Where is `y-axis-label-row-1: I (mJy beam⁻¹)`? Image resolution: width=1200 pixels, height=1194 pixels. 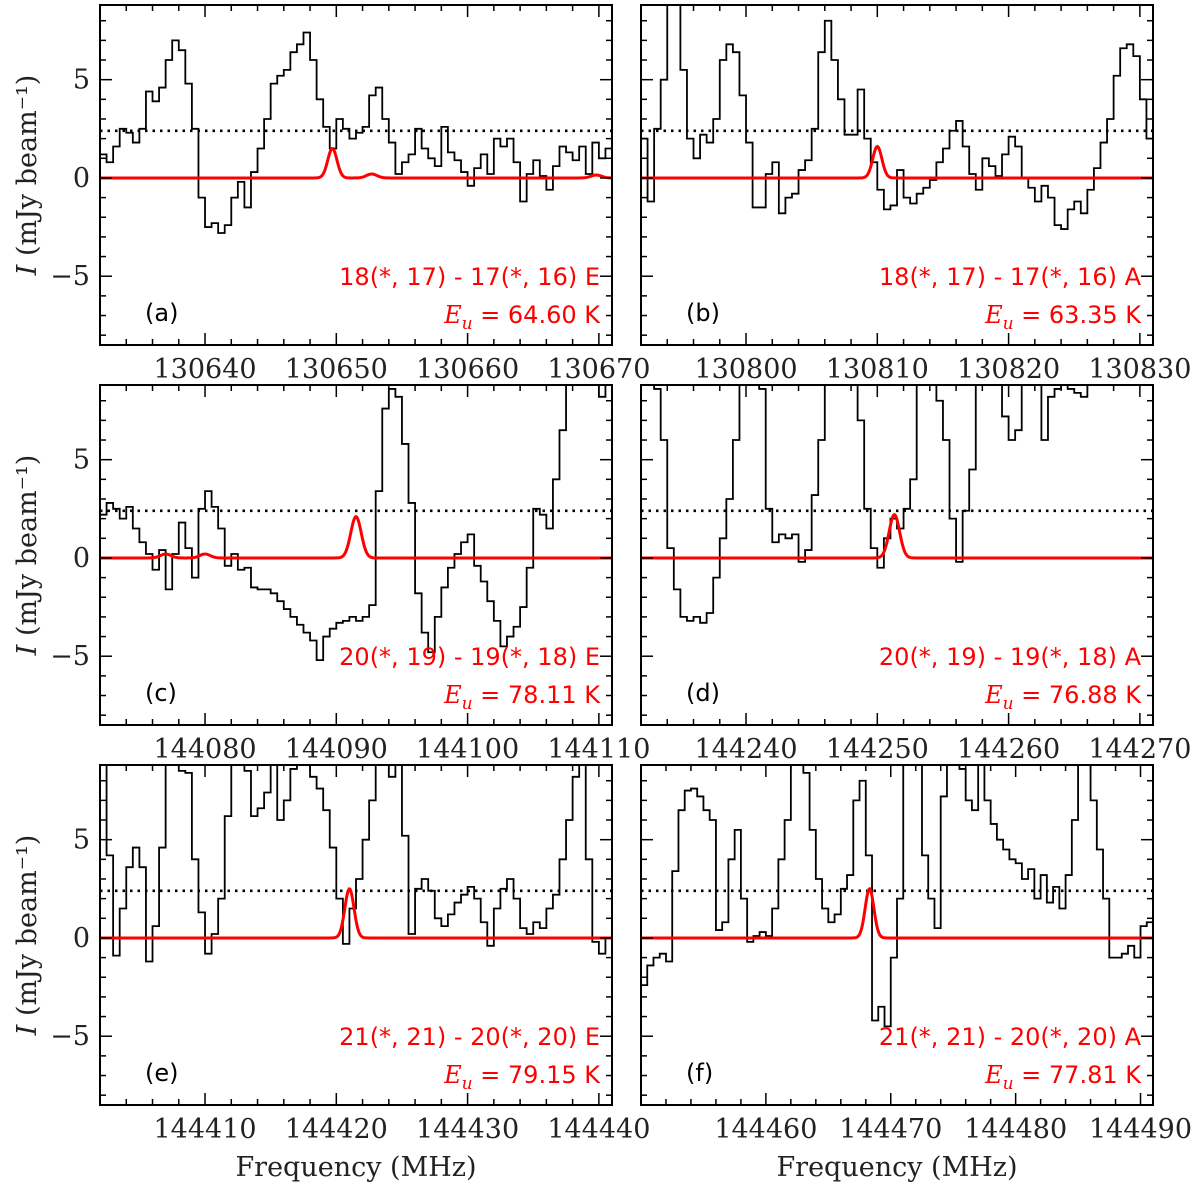
y-axis-label-row-1: I (mJy beam⁻¹) is located at coordinates (27, 176).